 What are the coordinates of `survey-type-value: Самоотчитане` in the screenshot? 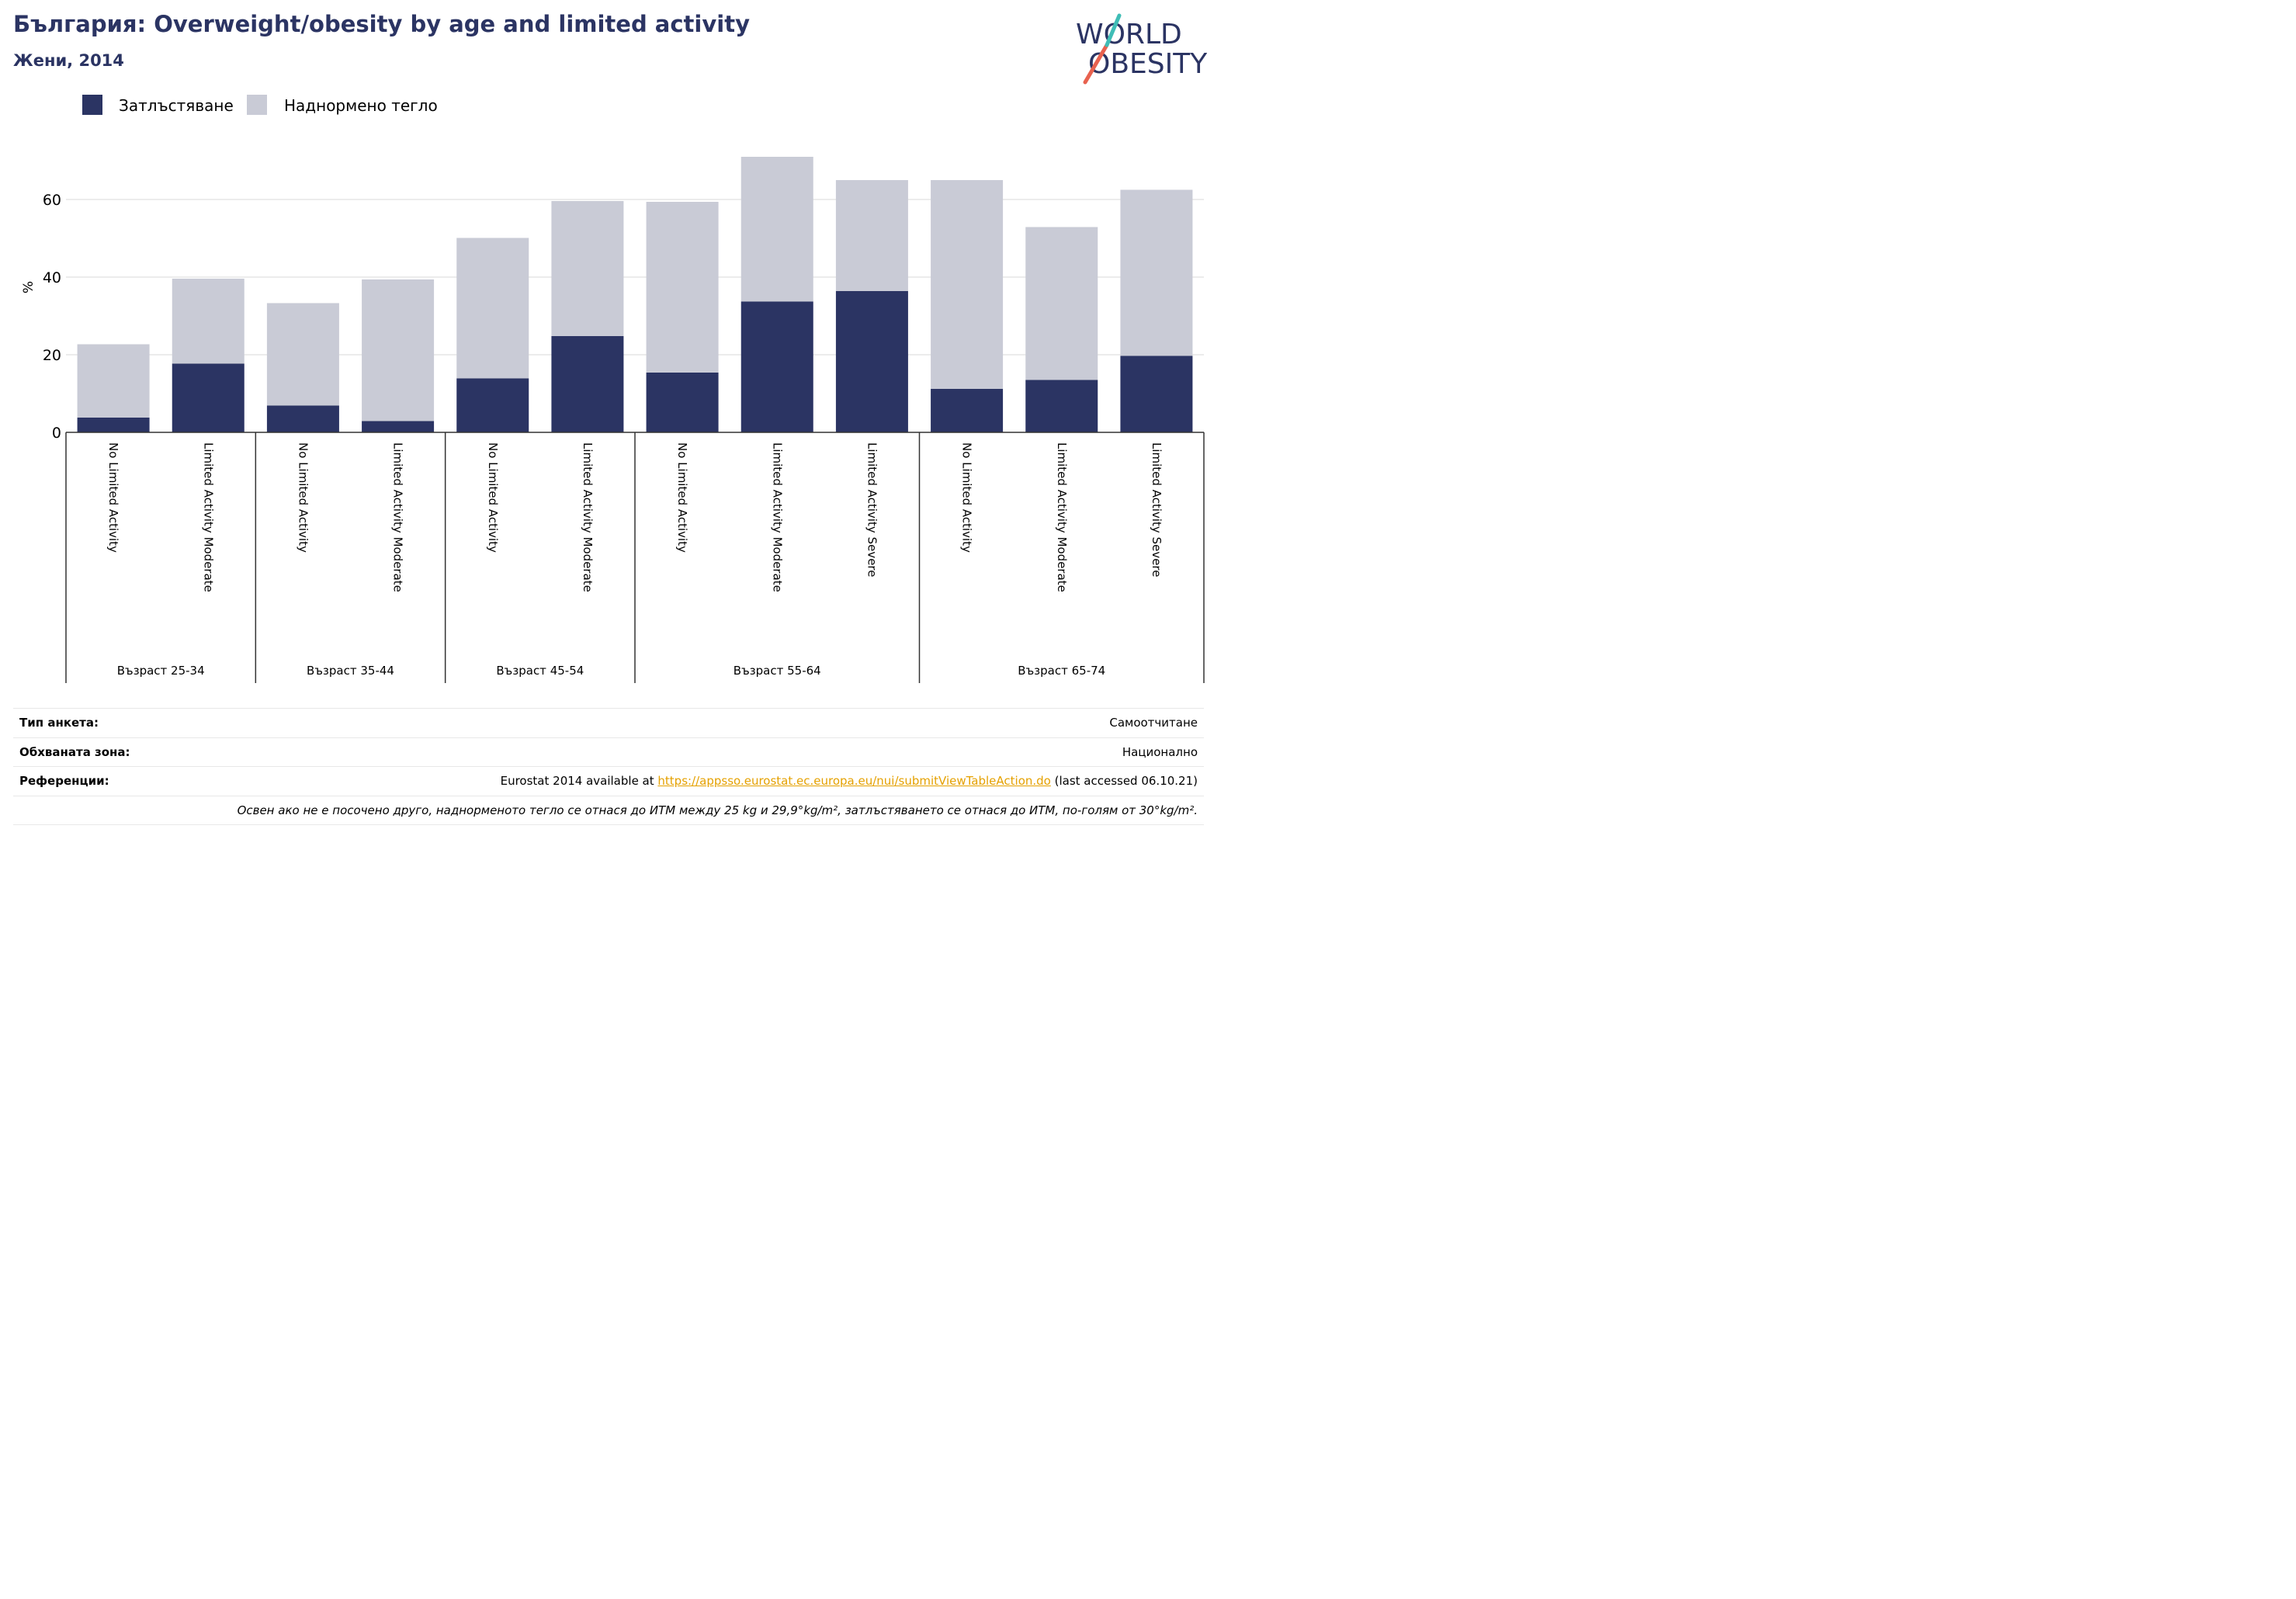 It's located at (696, 722).